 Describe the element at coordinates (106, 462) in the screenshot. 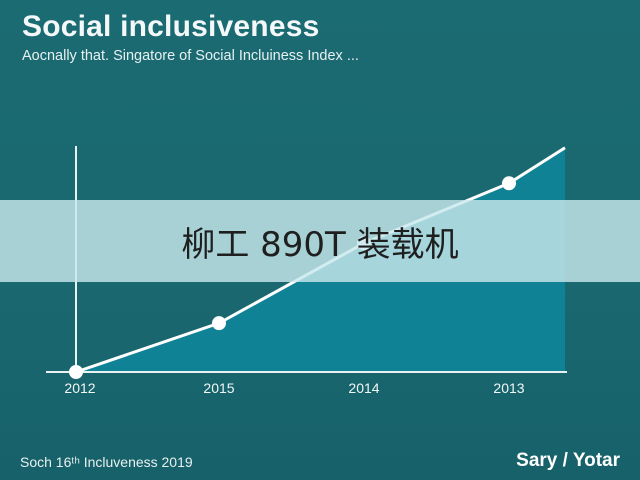

I see `footer-caption: Soch 16ᵗʰ Incluveness 2019` at that location.